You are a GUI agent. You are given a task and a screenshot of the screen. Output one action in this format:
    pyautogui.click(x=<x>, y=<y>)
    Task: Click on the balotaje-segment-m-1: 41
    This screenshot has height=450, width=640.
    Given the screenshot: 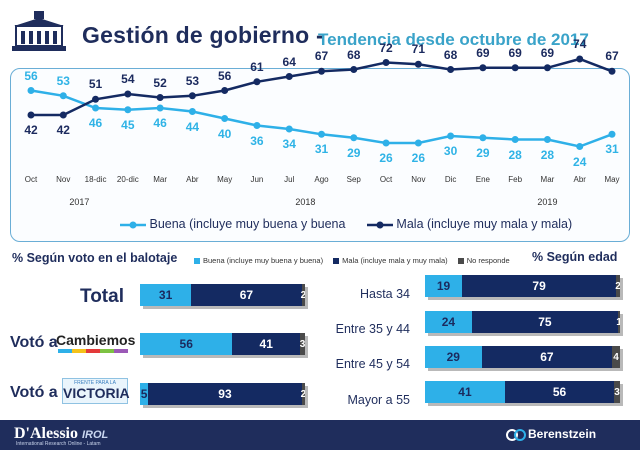 What is the action you would take?
    pyautogui.click(x=266, y=344)
    